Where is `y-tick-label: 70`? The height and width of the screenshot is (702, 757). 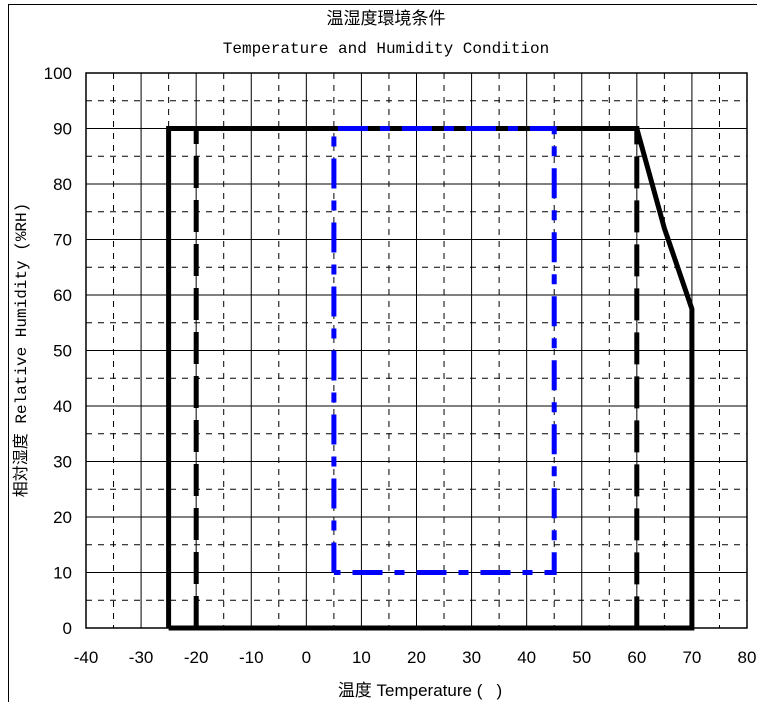 y-tick-label: 70 is located at coordinates (62, 240).